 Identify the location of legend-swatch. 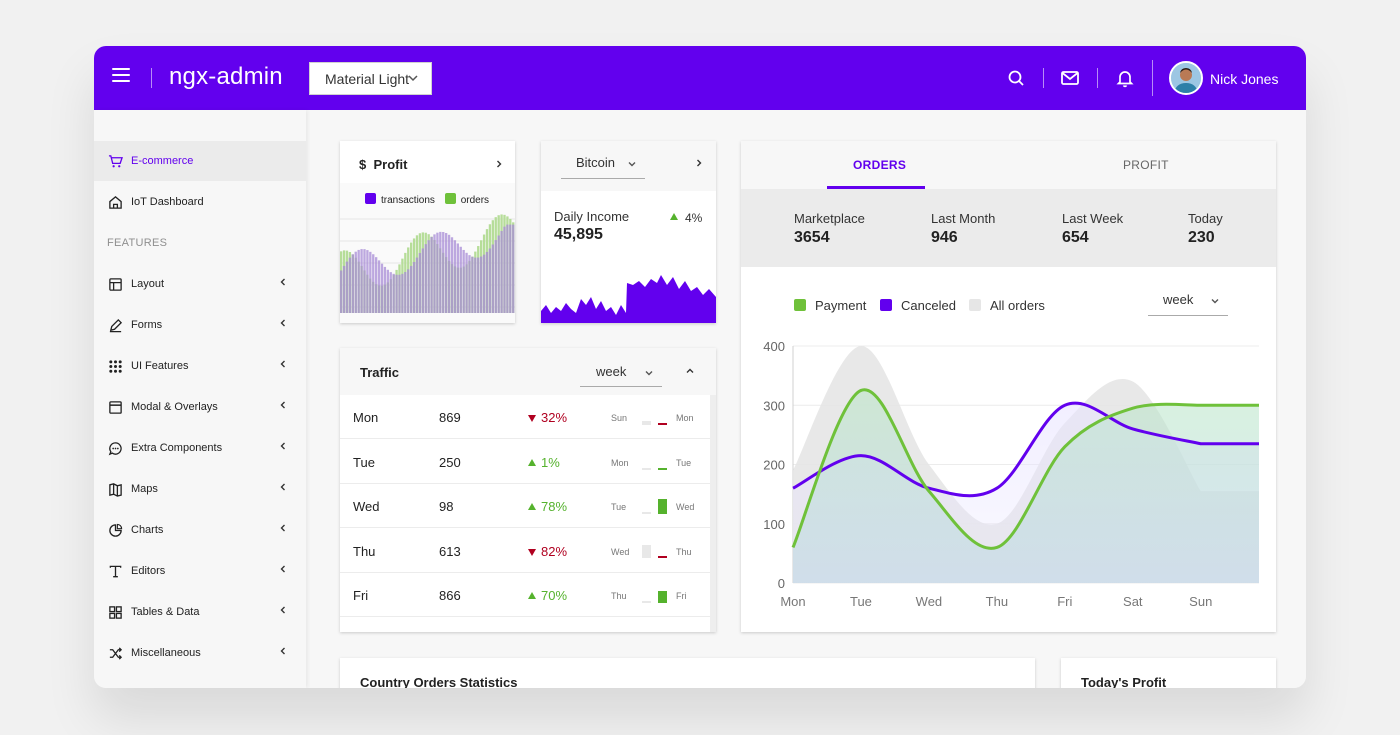
(975, 305).